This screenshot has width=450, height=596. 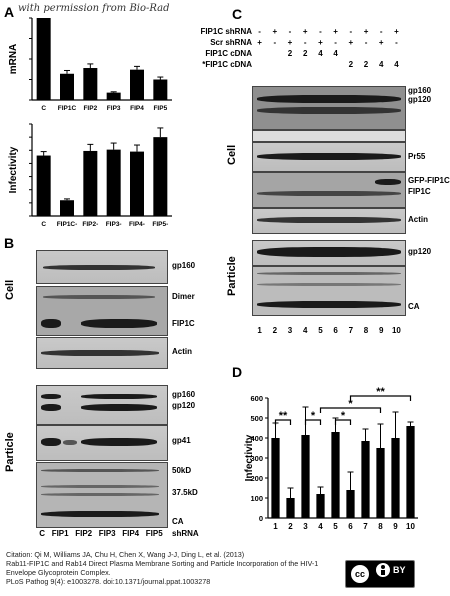 What do you see at coordinates (102, 495) in the screenshot?
I see `blot-b-particle-ca` at bounding box center [102, 495].